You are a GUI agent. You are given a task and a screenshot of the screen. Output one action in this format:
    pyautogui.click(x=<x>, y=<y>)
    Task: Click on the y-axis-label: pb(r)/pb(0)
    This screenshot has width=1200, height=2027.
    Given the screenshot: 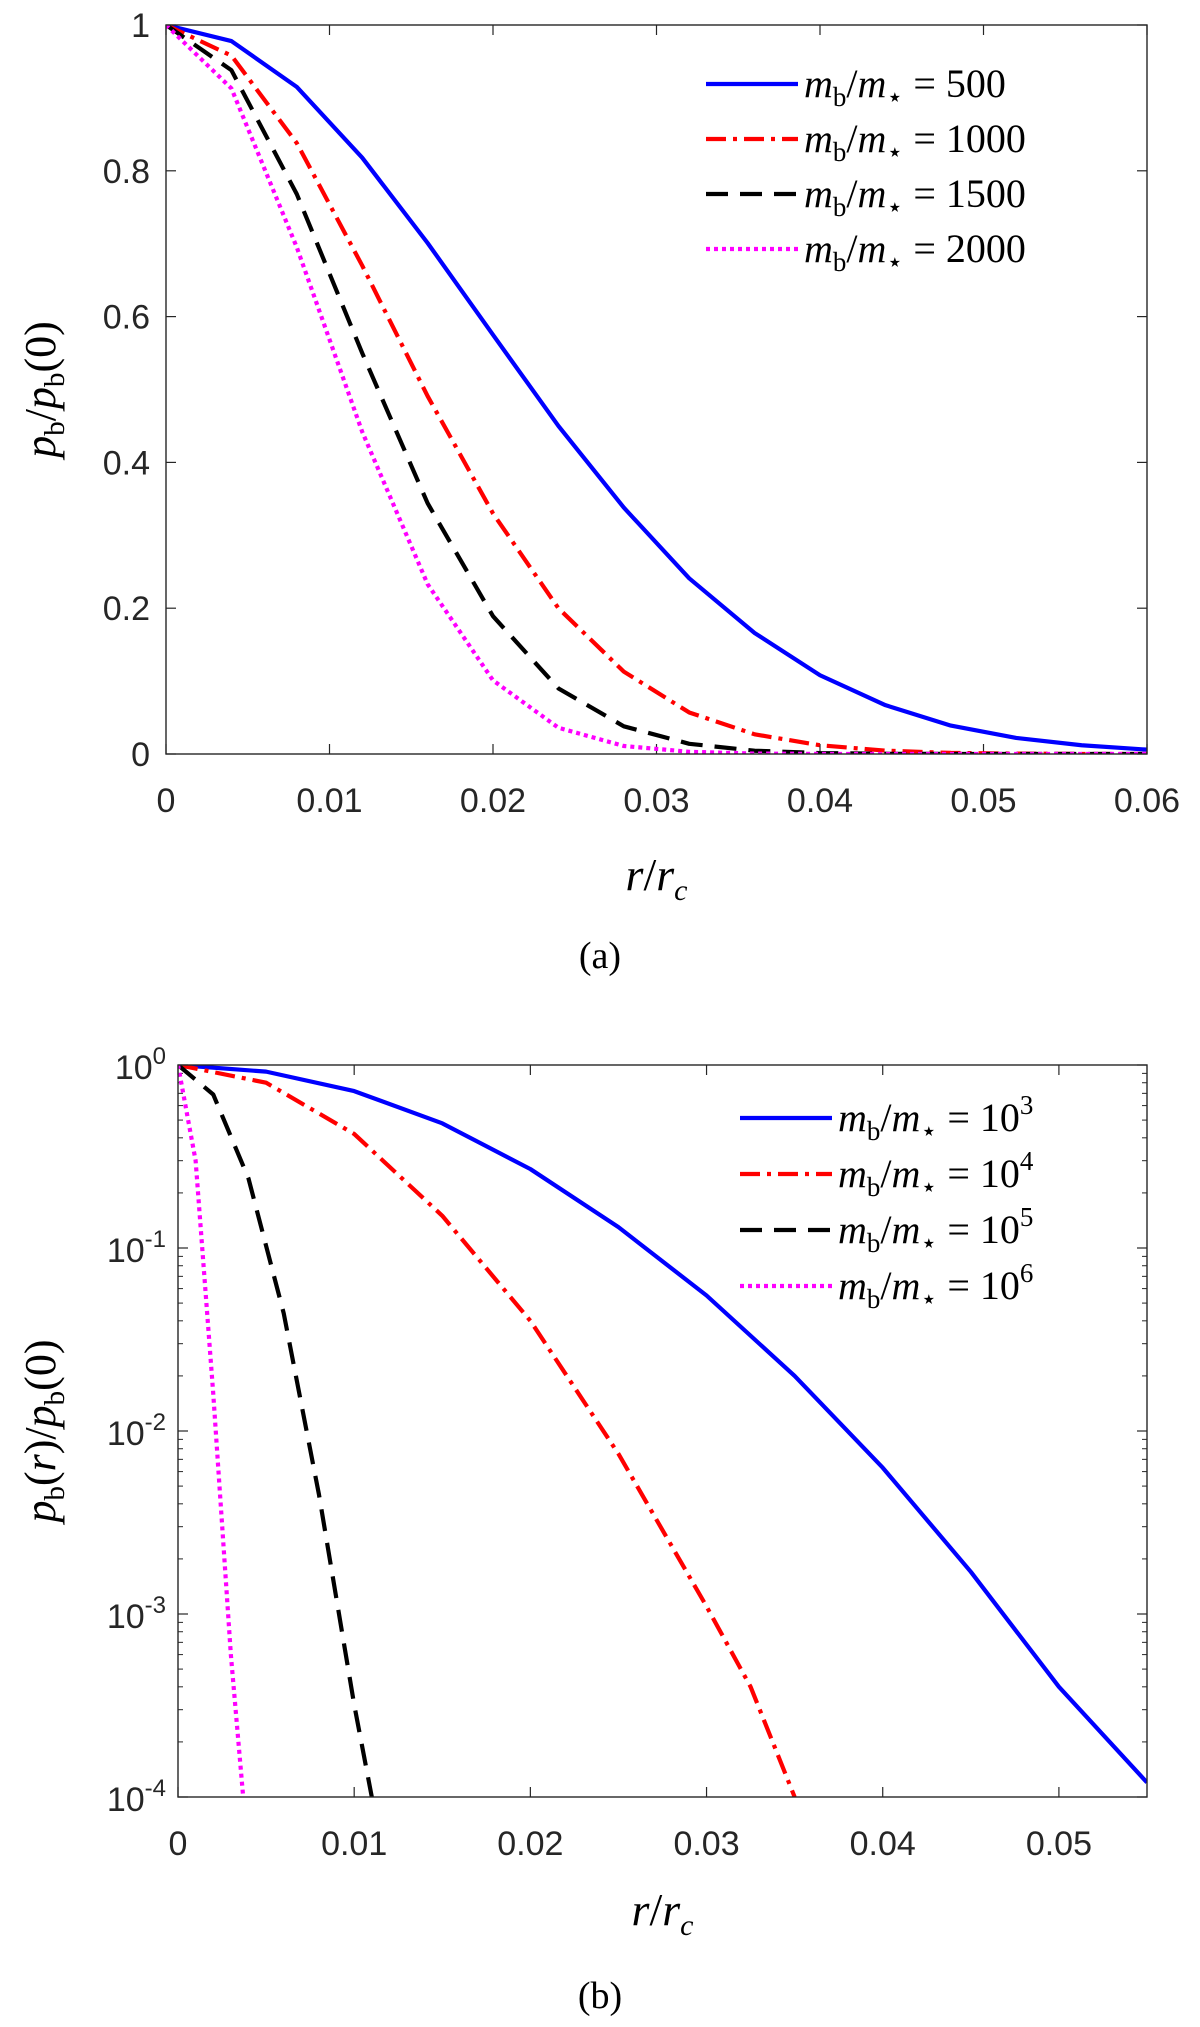 What is the action you would take?
    pyautogui.click(x=43, y=1433)
    